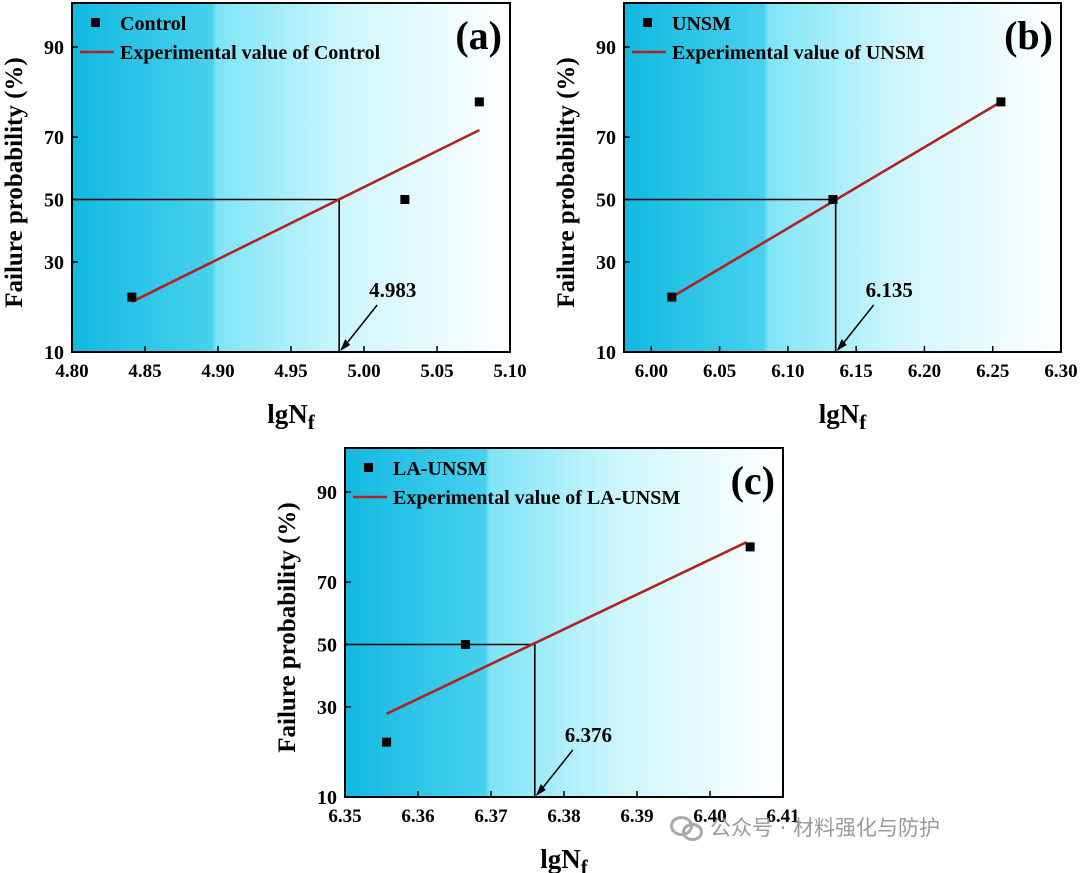  I want to click on x-tick-label: 6.41, so click(782, 816).